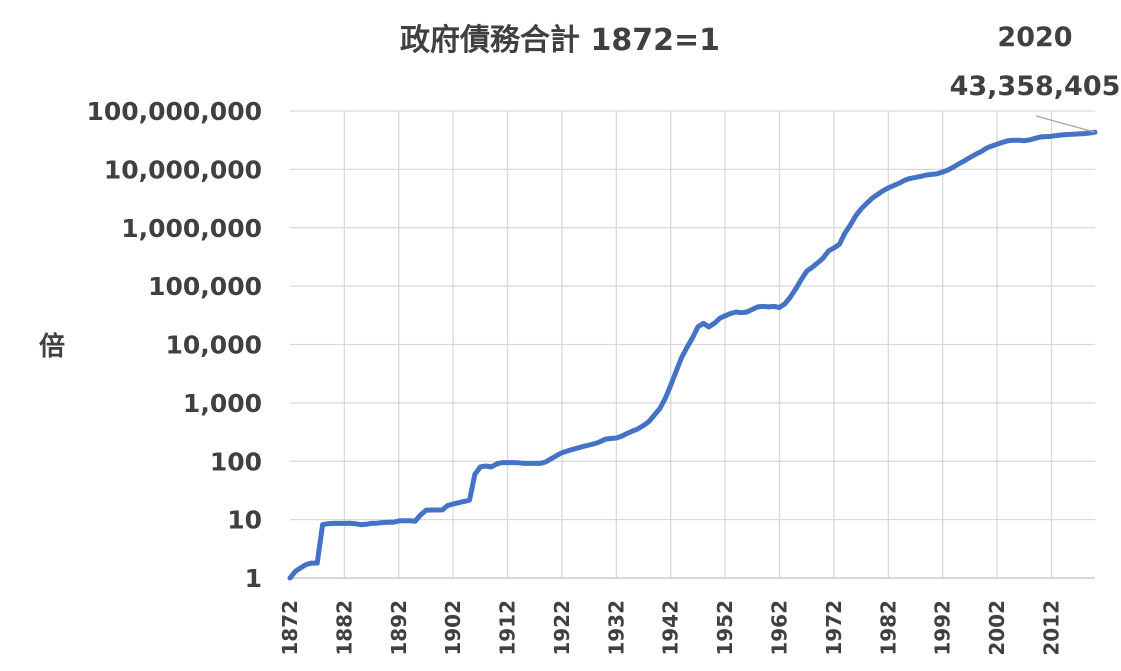 The width and height of the screenshot is (1121, 671). Describe the element at coordinates (253, 578) in the screenshot. I see `y-tick-label: 1` at that location.